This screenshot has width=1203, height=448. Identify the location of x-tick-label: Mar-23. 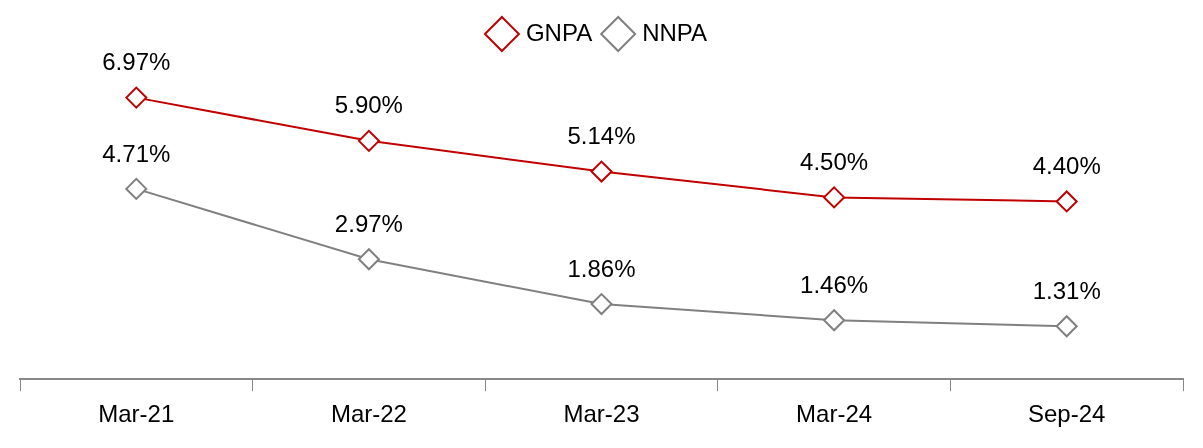
(601, 414).